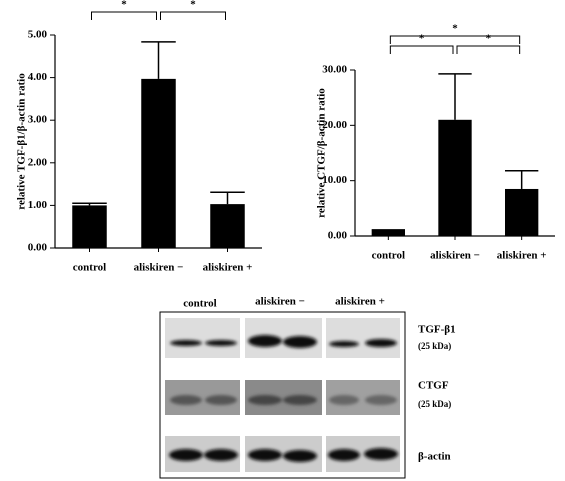 This screenshot has height=481, width=565. Describe the element at coordinates (280, 302) in the screenshot. I see `blot-column-label: aliskiren −` at that location.